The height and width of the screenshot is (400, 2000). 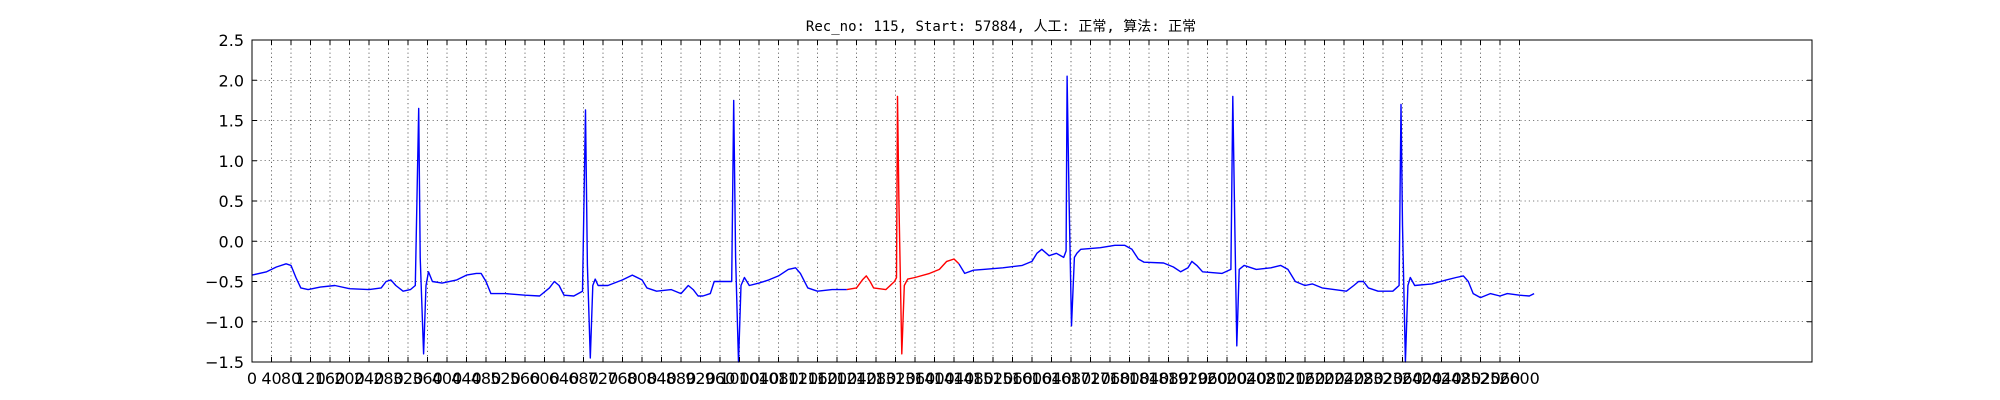 What do you see at coordinates (505, 378) in the screenshot?
I see `x-tick-label: 520` at bounding box center [505, 378].